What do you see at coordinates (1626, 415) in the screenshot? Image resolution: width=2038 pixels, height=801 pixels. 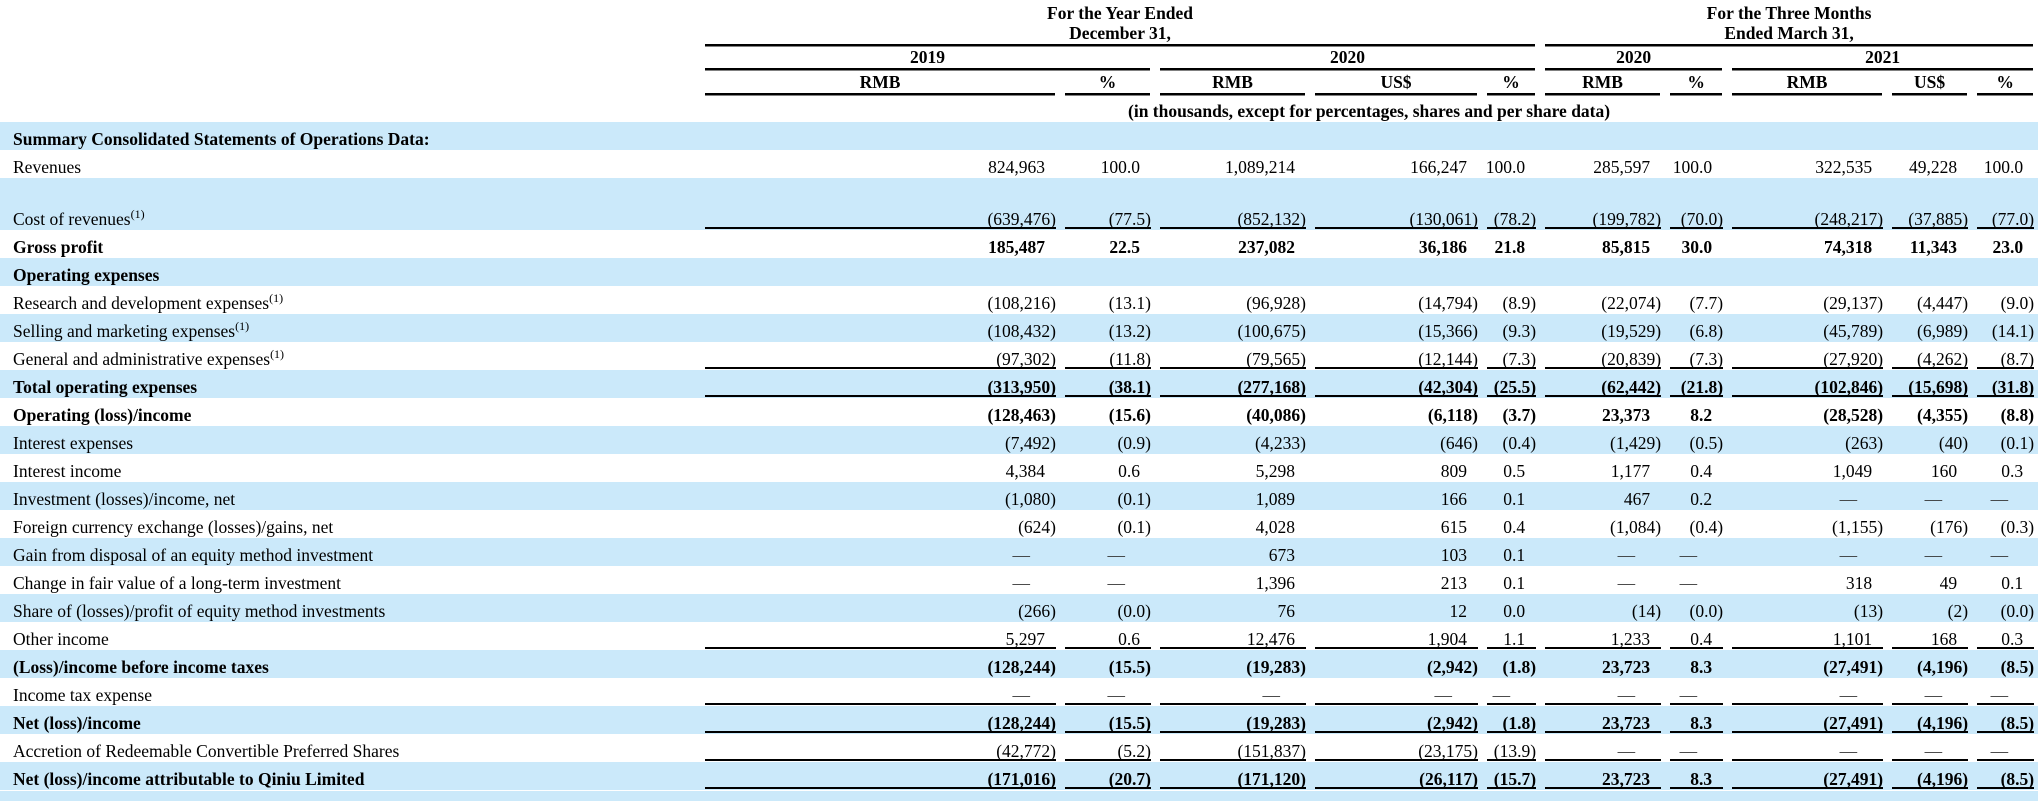 I see `cell-value: 23,373` at bounding box center [1626, 415].